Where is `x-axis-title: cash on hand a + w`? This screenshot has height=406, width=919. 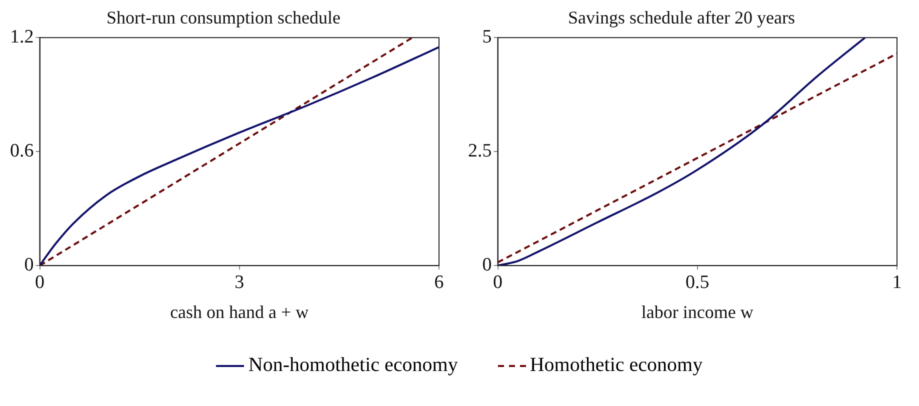 x-axis-title: cash on hand a + w is located at coordinates (239, 312).